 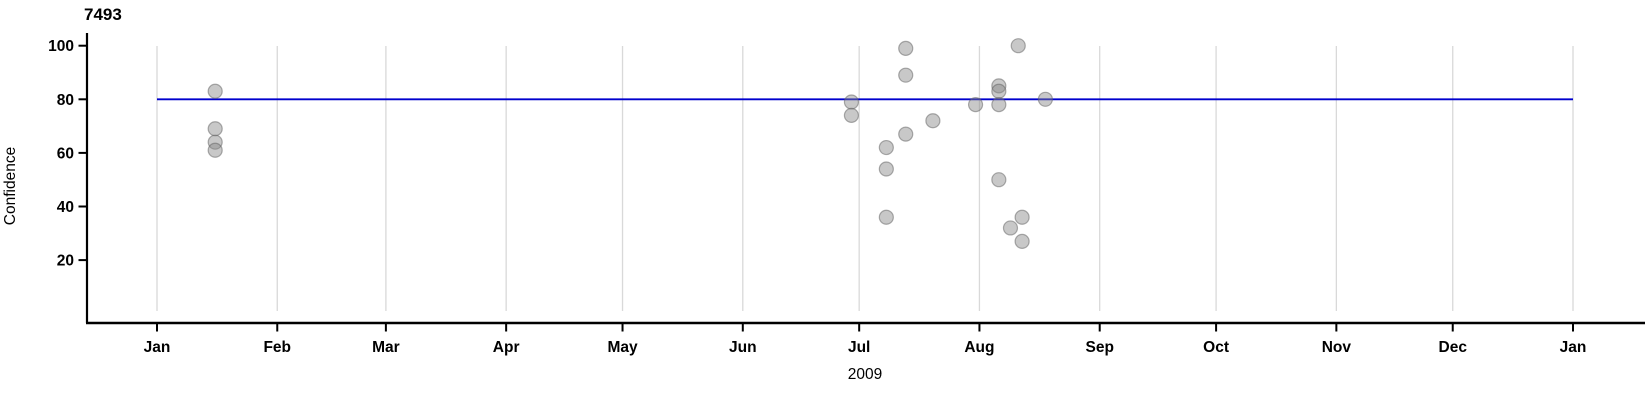 What do you see at coordinates (65, 153) in the screenshot?
I see `y-tick-label: 60` at bounding box center [65, 153].